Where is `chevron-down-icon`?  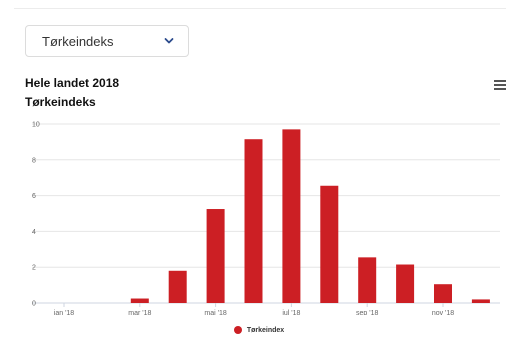
chevron-down-icon is located at coordinates (169, 41).